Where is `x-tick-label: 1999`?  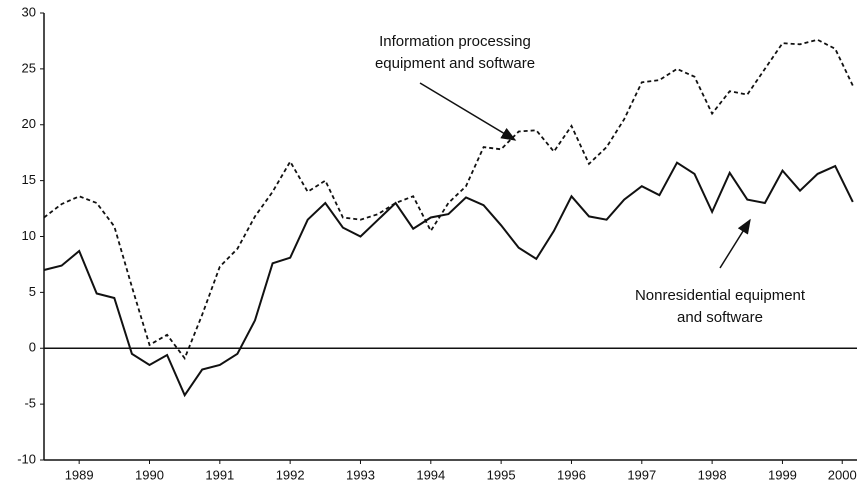 x-tick-label: 1999 is located at coordinates (782, 474).